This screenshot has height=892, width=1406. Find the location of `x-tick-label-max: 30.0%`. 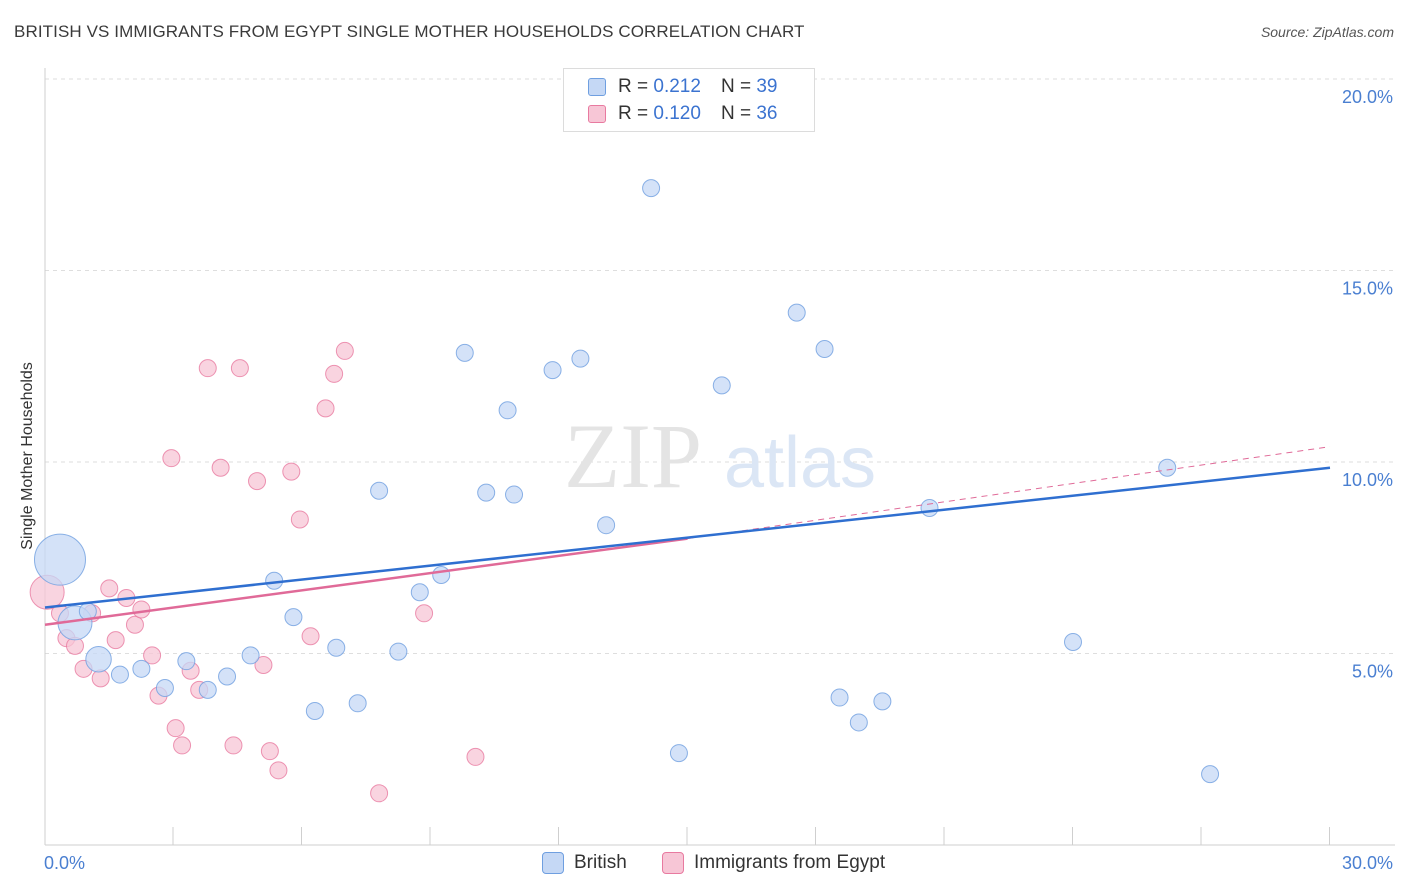

x-tick-label-max: 30.0% is located at coordinates (1367, 863).